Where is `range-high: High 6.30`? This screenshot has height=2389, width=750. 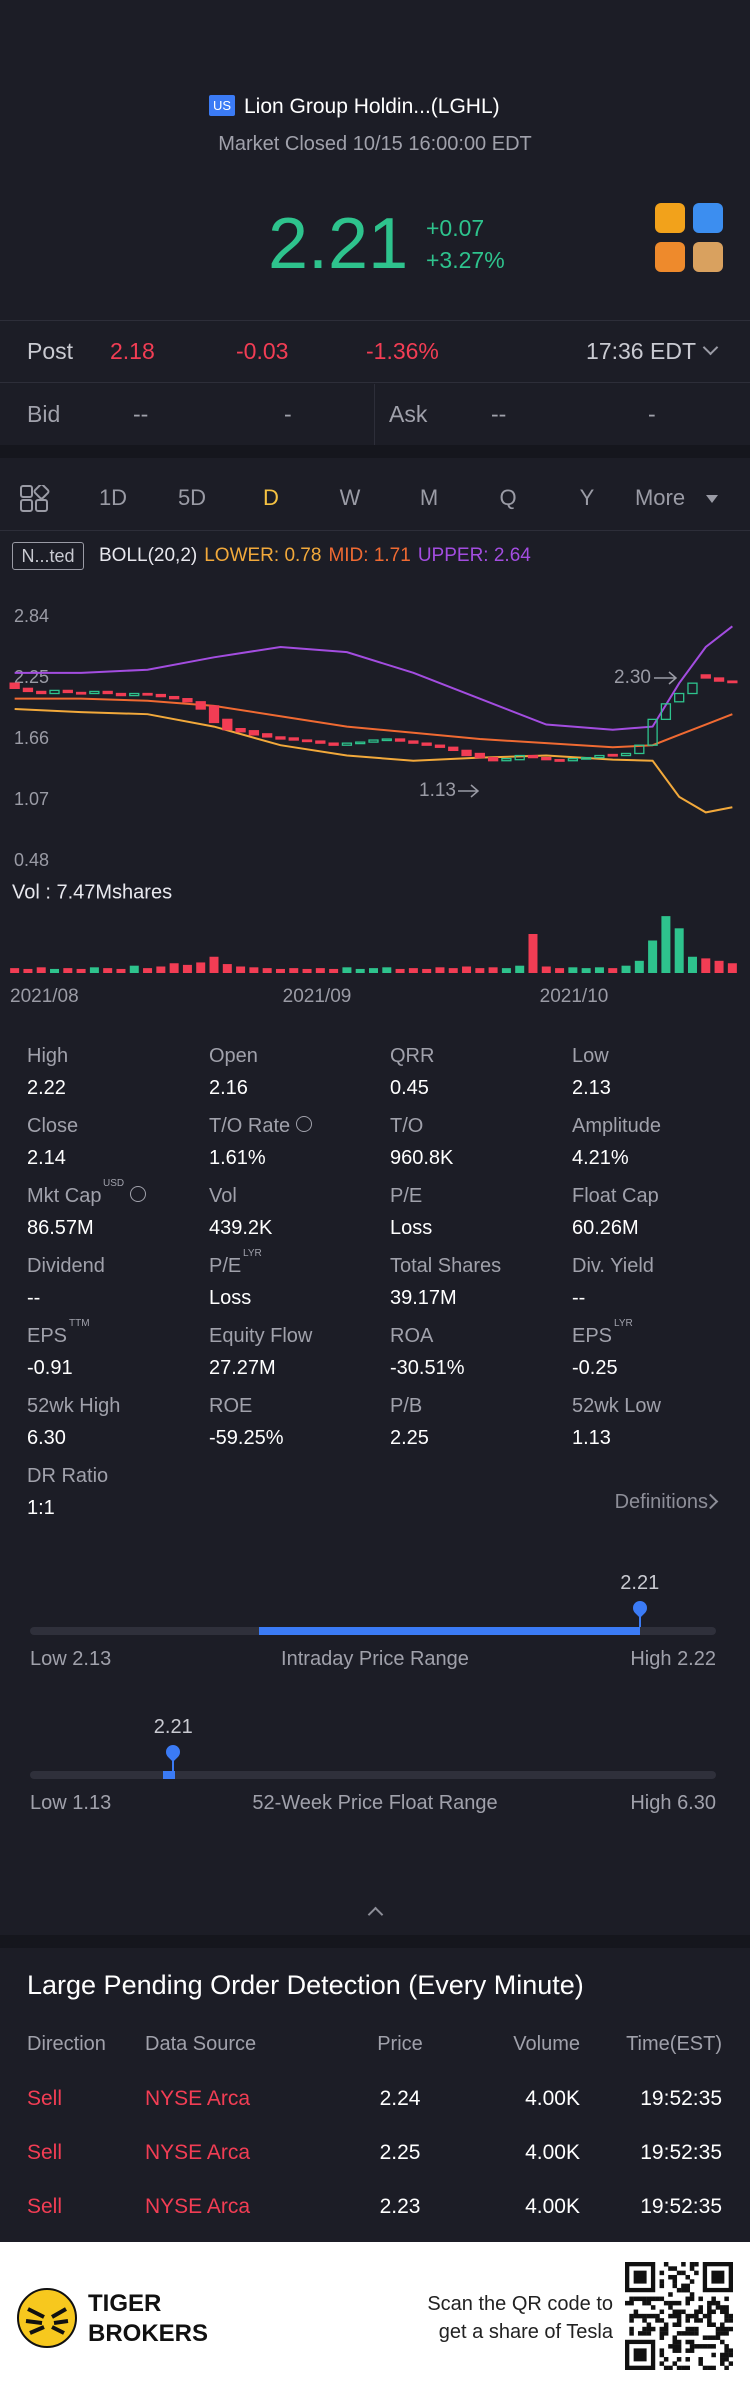
range-high: High 6.30 is located at coordinates (673, 1803).